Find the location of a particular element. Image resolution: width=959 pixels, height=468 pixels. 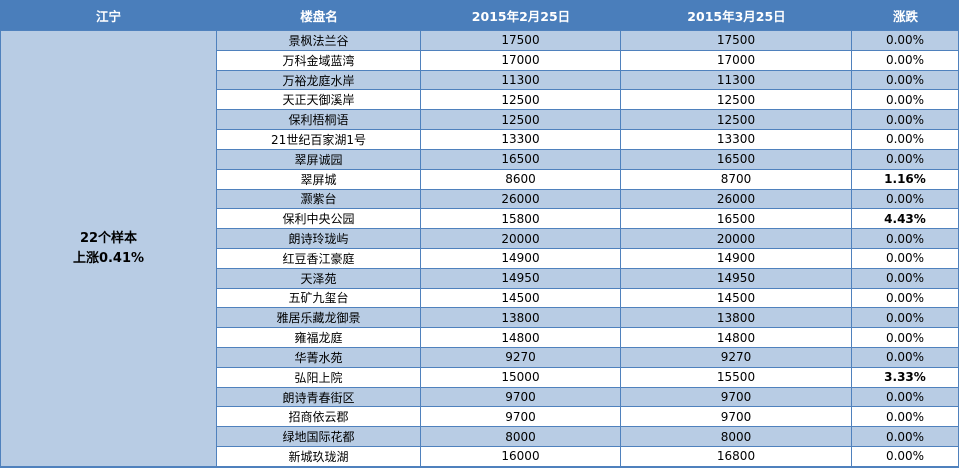

price-mar-cell: 8700 is located at coordinates (736, 179).